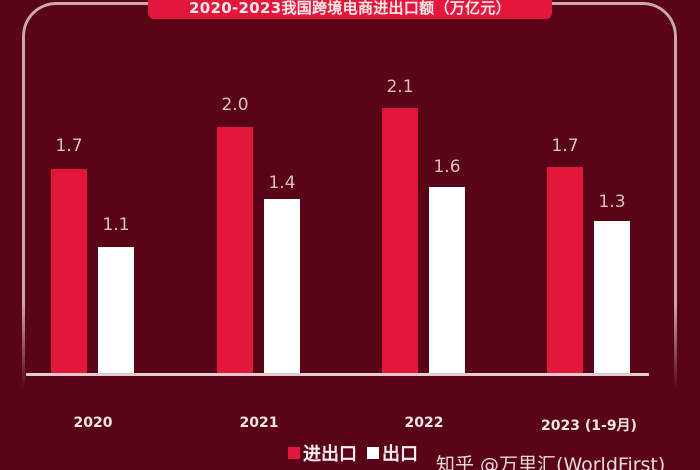  I want to click on legend-label-export: 出口, so click(400, 454).